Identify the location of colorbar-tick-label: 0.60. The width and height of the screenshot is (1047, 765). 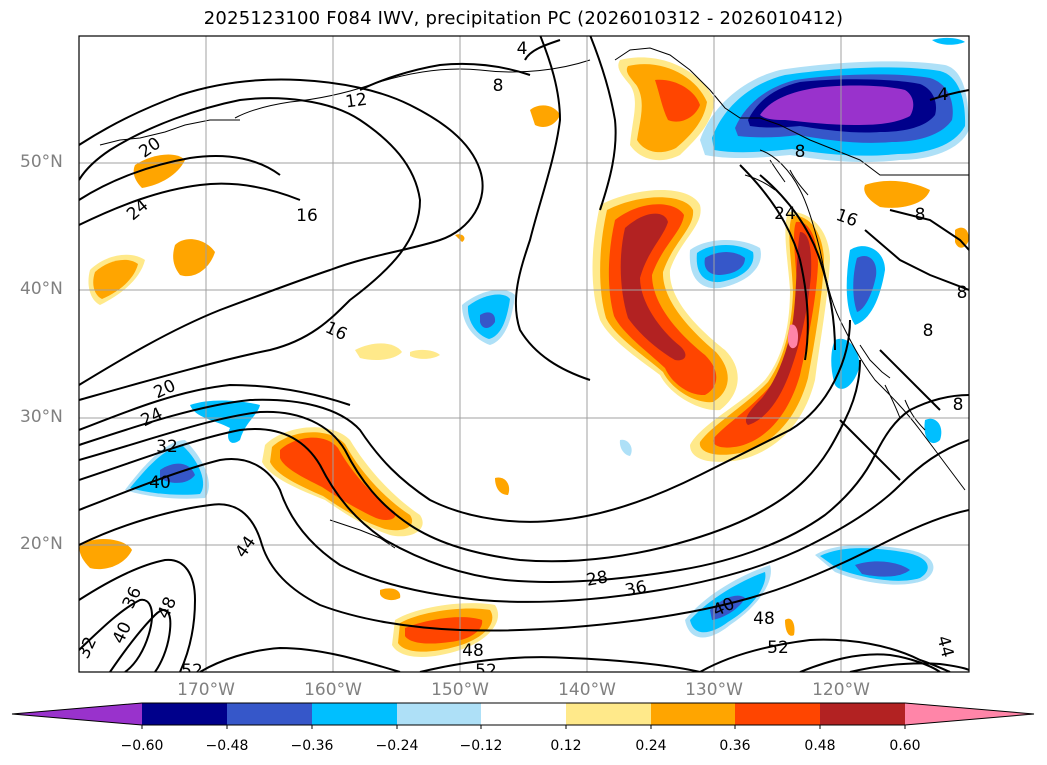
(905, 746).